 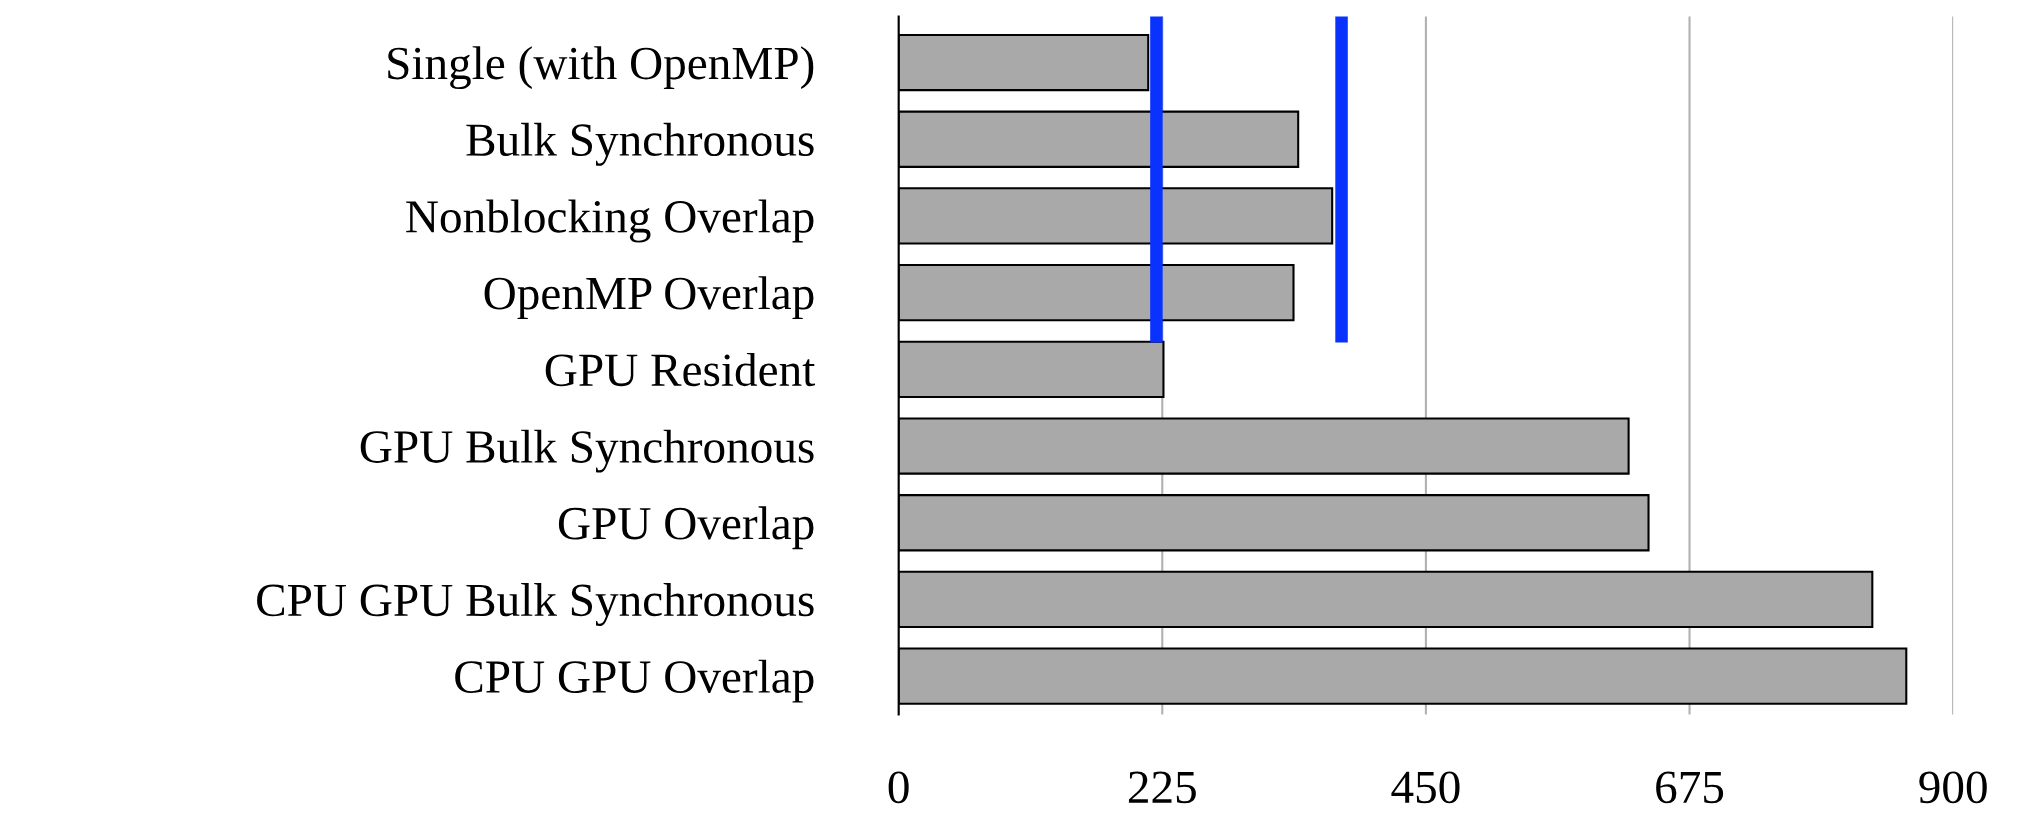 I want to click on y-tick-label: Single (with OpenMP), so click(x=601, y=68).